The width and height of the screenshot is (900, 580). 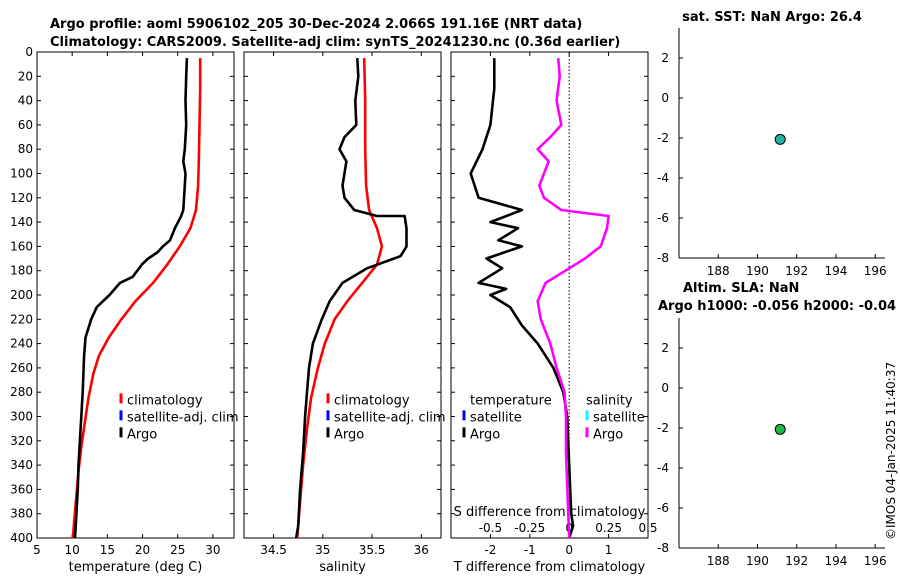 What do you see at coordinates (549, 567) in the screenshot?
I see `difference-xlabel: T difference from climatology` at bounding box center [549, 567].